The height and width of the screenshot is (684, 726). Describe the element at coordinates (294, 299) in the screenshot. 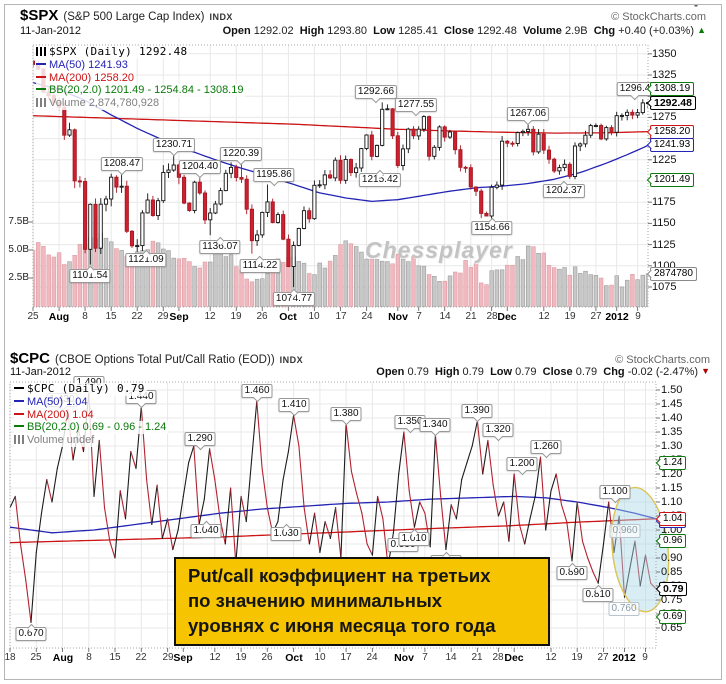

I see `price-annotation: 1074.77` at that location.